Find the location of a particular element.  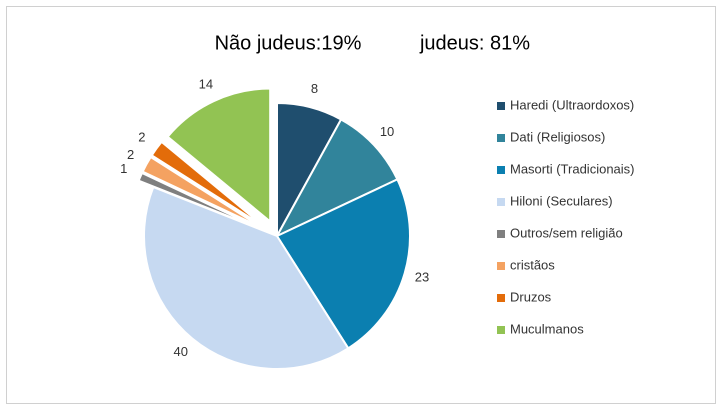

legend-label: Masorti (Tradicionais) is located at coordinates (572, 168).